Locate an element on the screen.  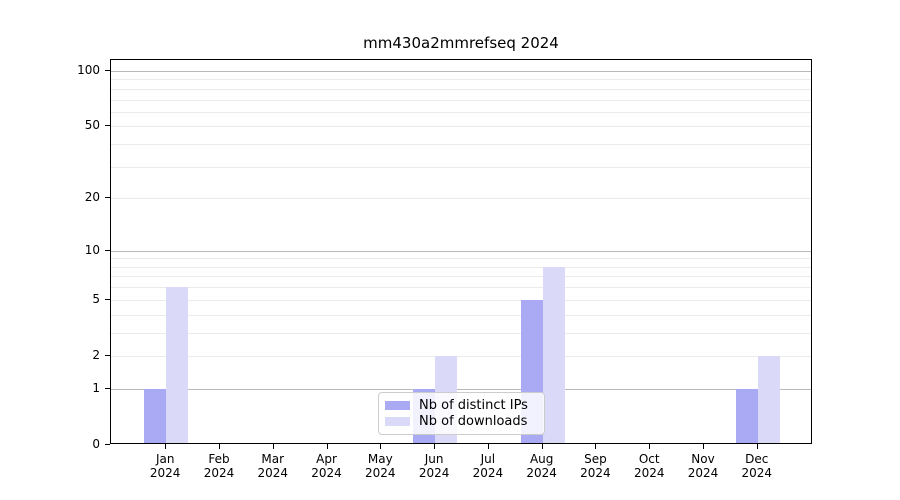
legend-swatch-distinct-ips is located at coordinates (397, 406).